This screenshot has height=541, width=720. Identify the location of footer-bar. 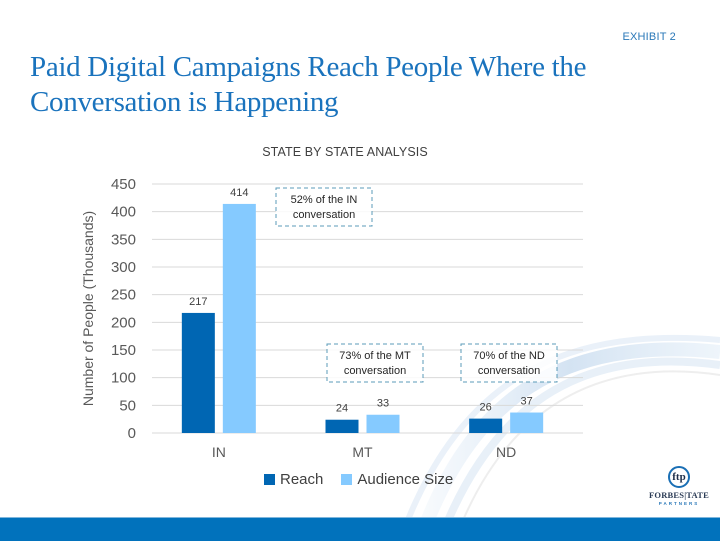
(360, 529).